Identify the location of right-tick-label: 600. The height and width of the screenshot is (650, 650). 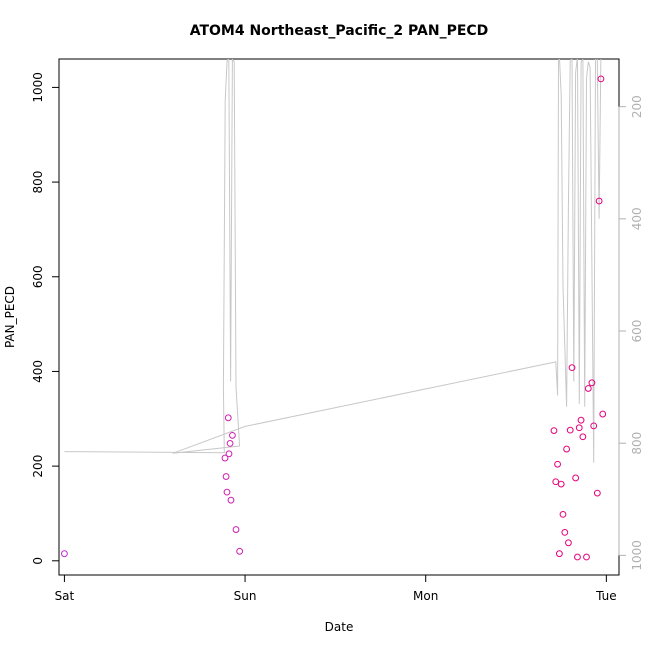
(637, 331).